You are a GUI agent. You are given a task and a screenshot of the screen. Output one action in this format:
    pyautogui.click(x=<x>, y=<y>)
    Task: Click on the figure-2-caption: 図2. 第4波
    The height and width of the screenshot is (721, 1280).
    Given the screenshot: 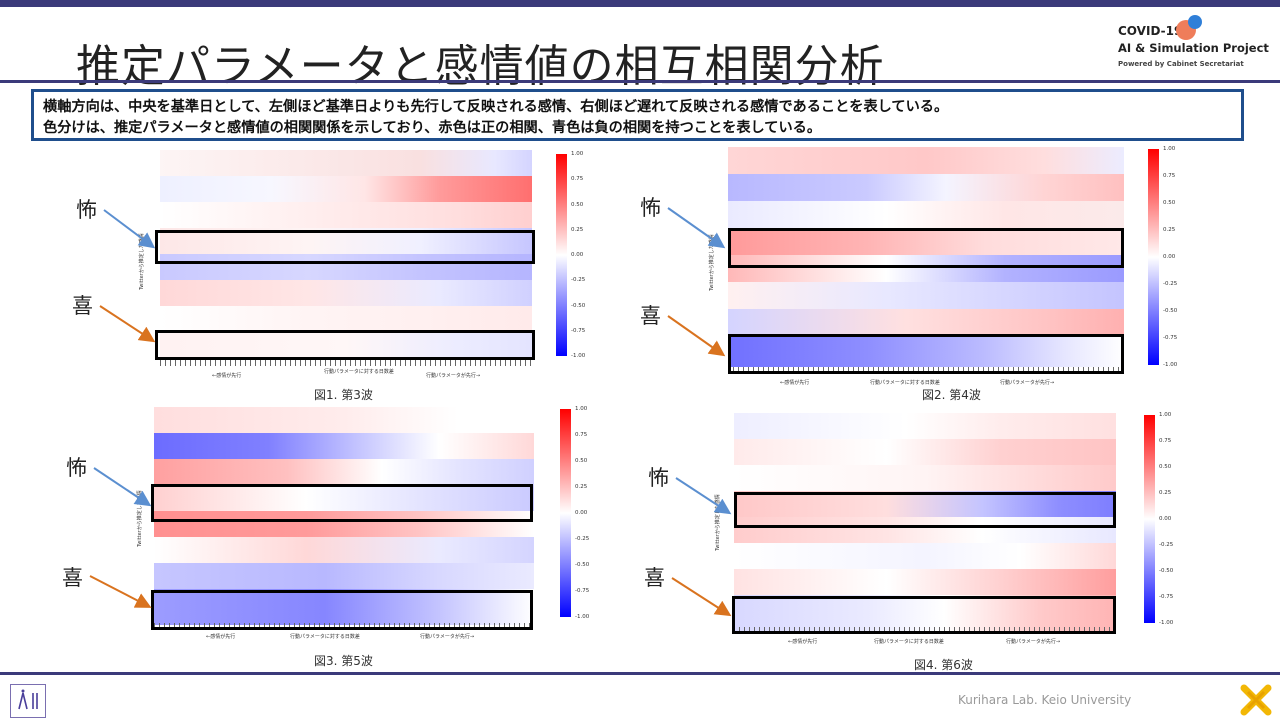 What is the action you would take?
    pyautogui.click(x=951, y=395)
    